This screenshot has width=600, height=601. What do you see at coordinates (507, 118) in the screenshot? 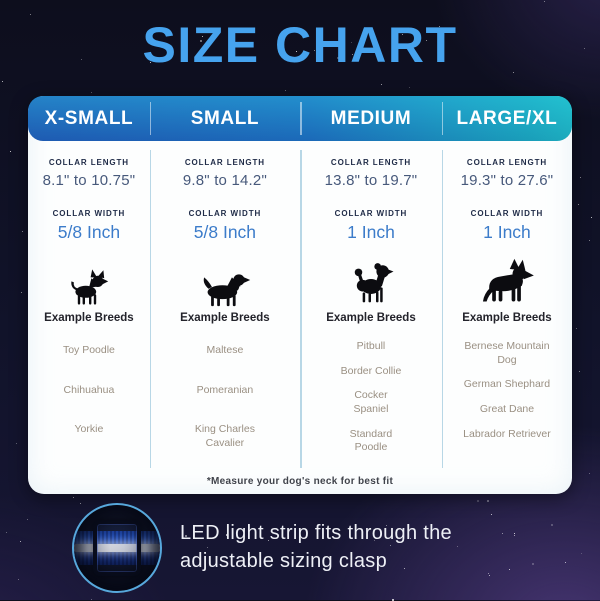
I see `size-header-large-xl: LARGE/XL` at bounding box center [507, 118].